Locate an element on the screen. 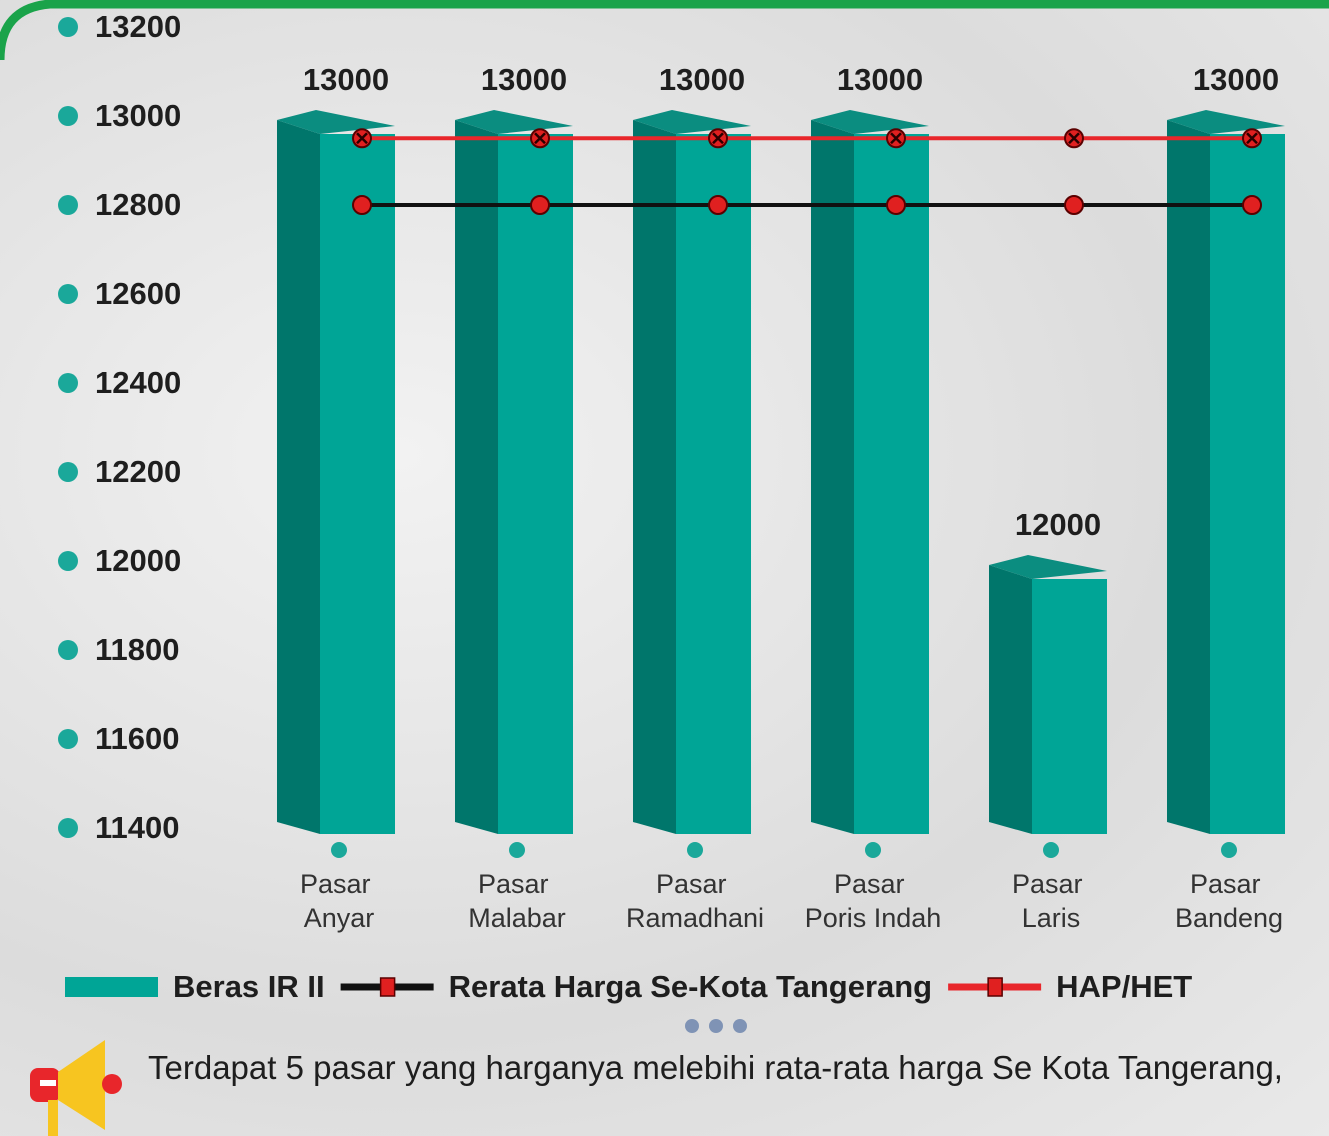  x-tick-label: Pasar Bandeng is located at coordinates (1229, 901).